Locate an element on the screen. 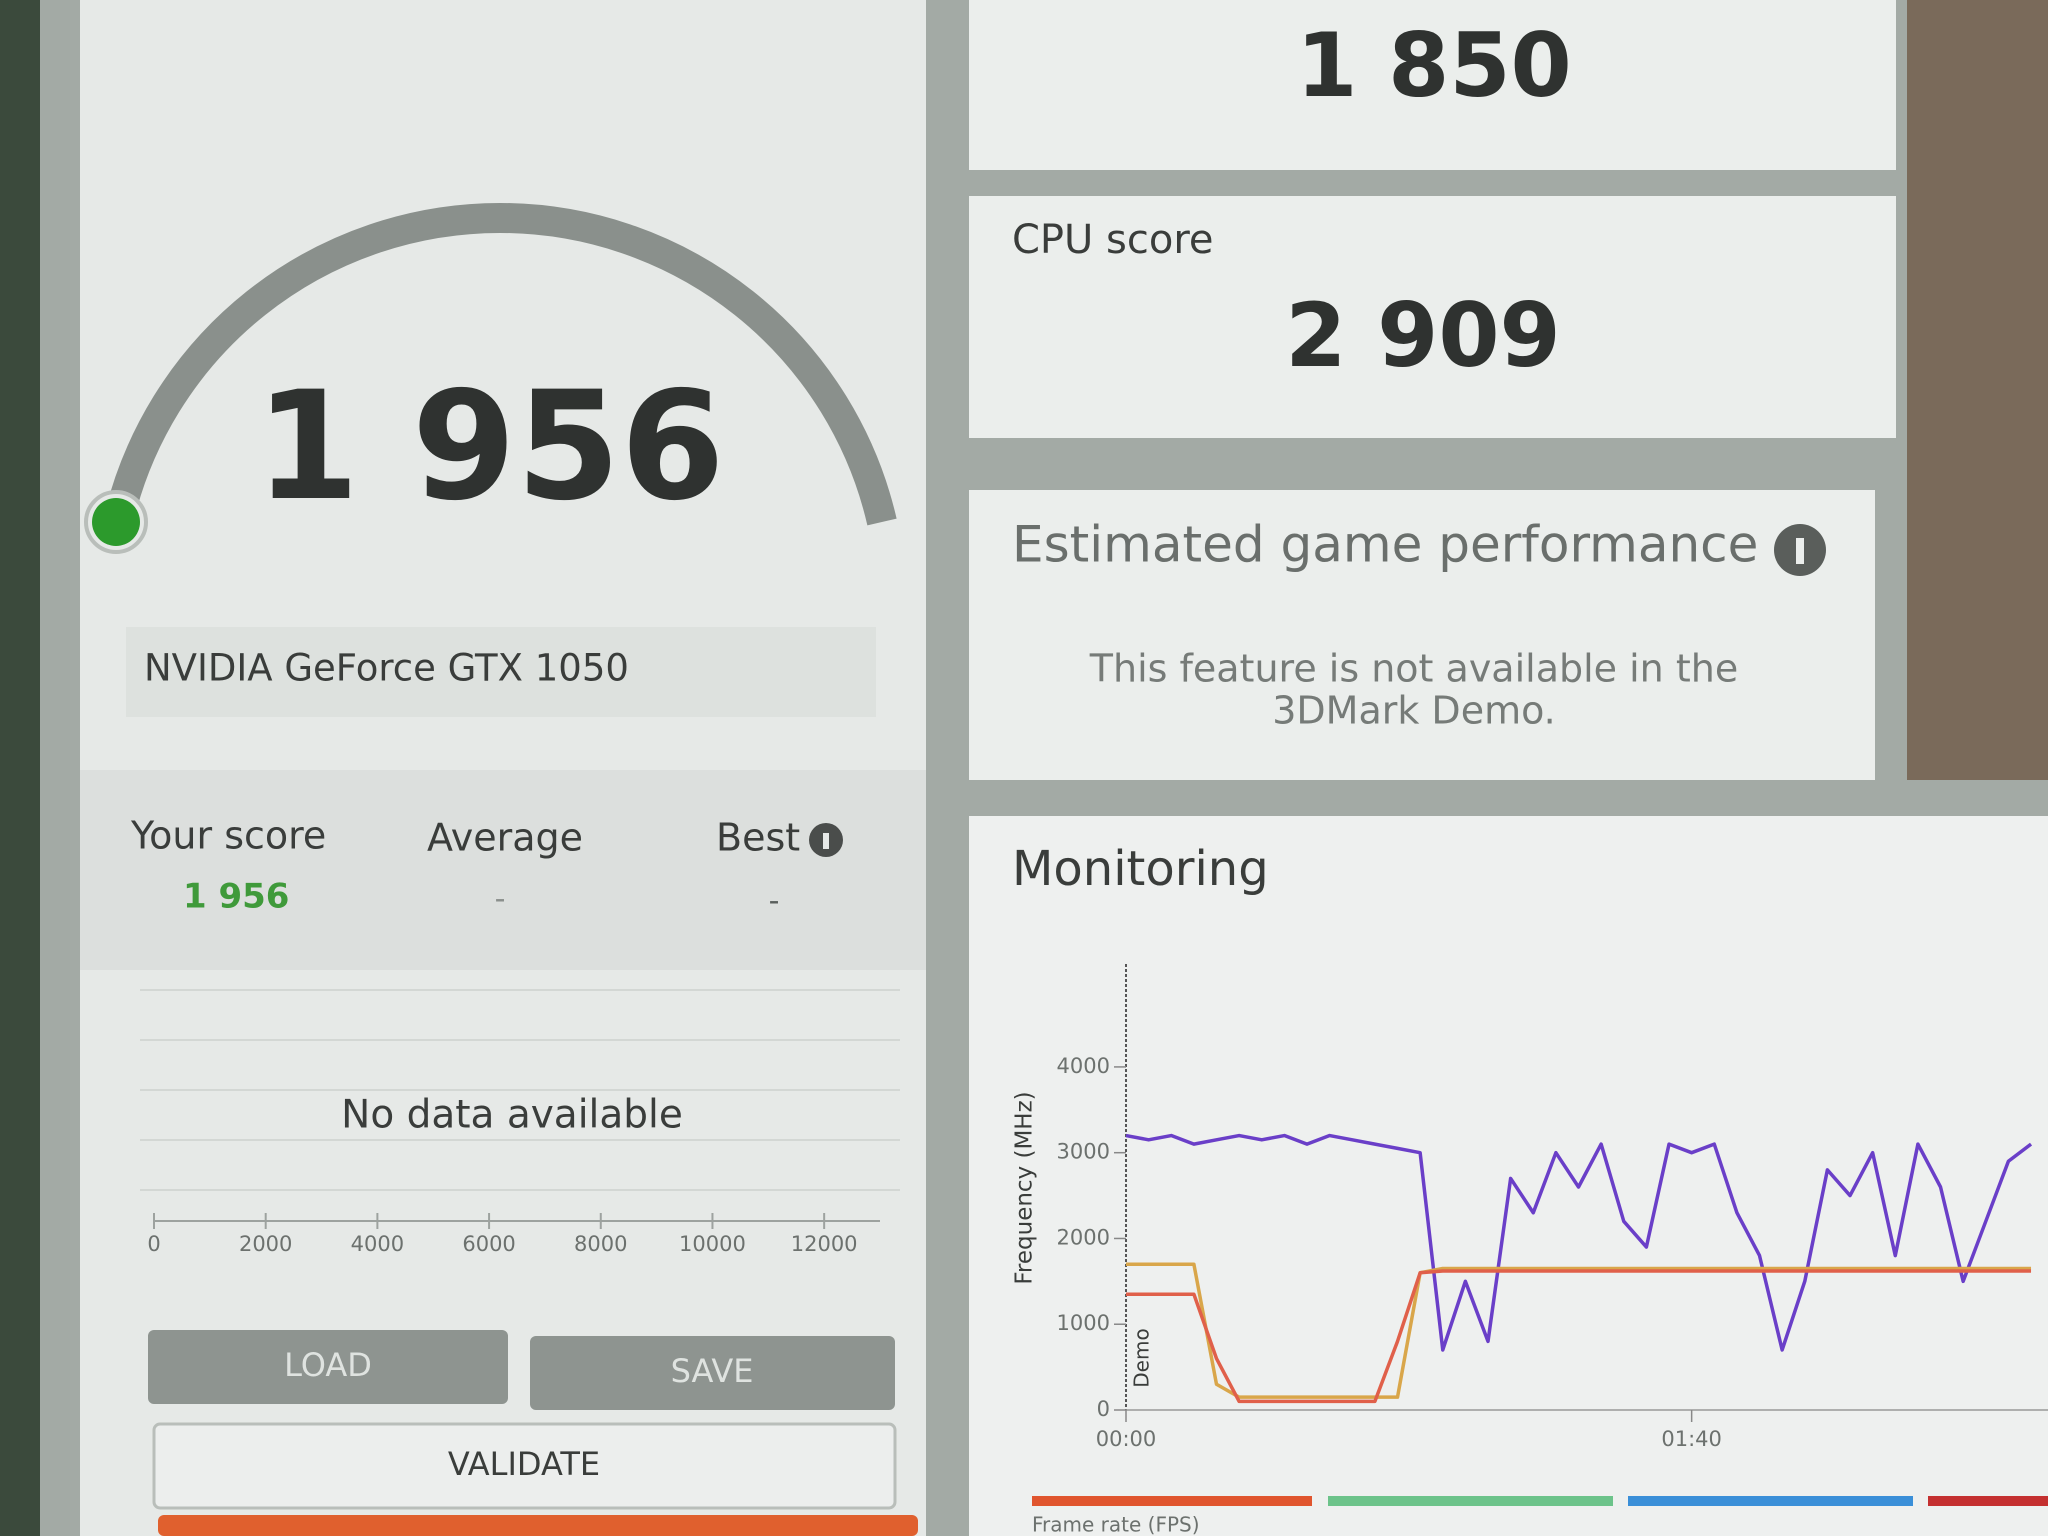  gpu-box is located at coordinates (501, 672).